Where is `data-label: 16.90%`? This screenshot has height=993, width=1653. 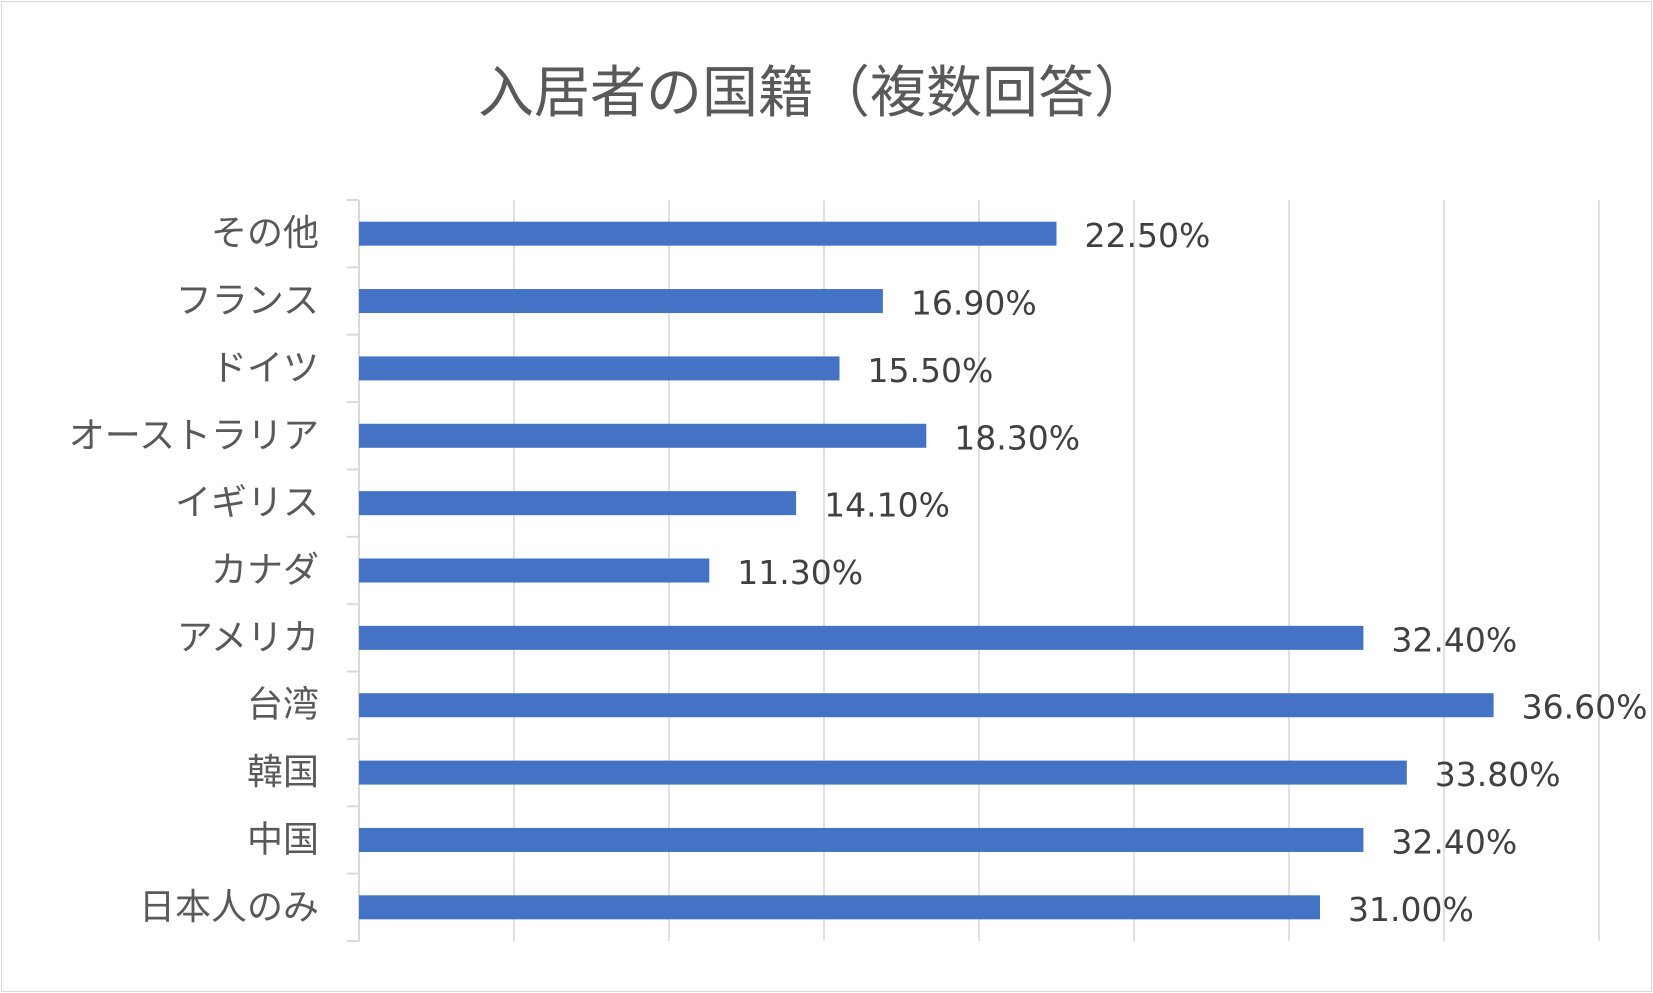 data-label: 16.90% is located at coordinates (974, 303).